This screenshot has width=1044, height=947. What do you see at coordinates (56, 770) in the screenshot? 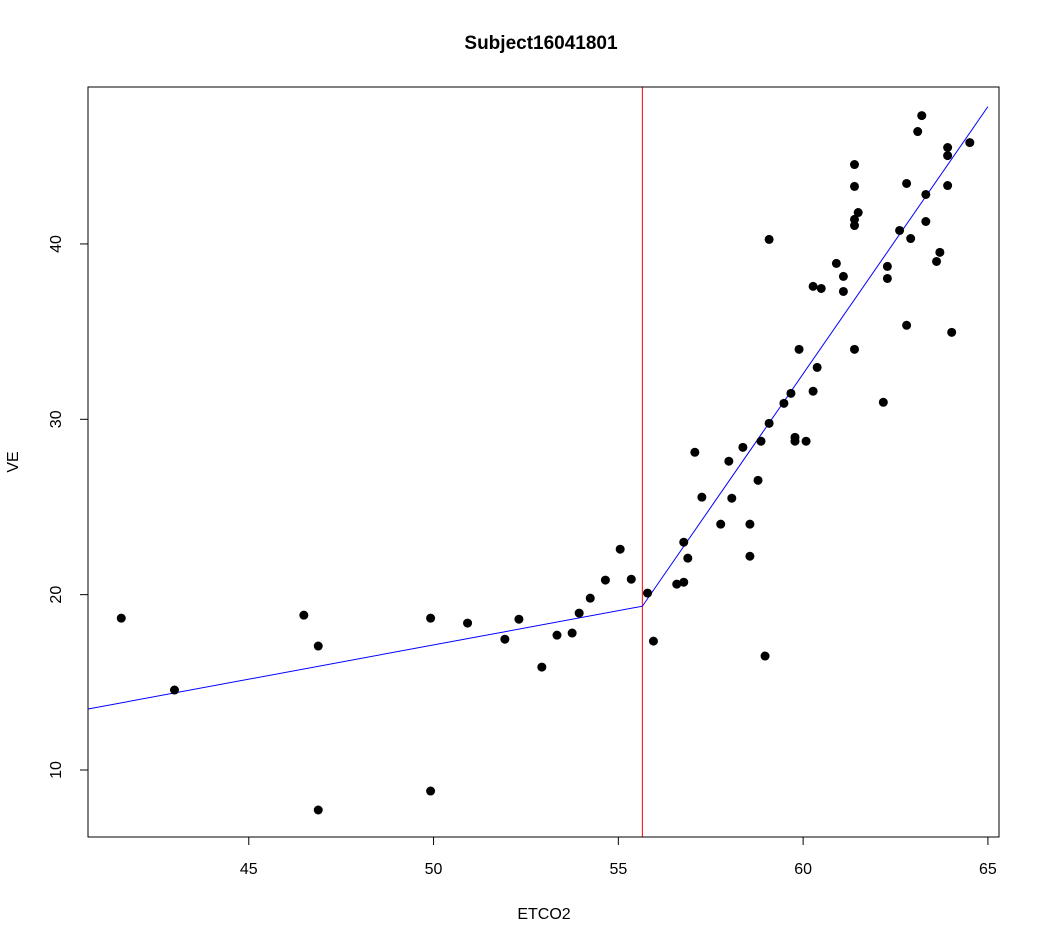
I see `y-tick-label: 10` at bounding box center [56, 770].